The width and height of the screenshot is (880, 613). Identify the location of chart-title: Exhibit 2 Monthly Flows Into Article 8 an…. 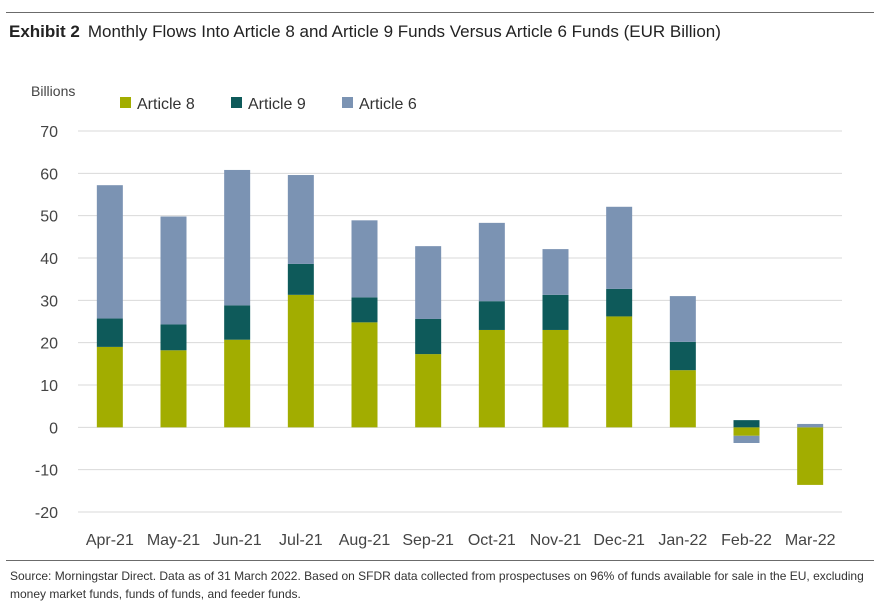
(365, 32).